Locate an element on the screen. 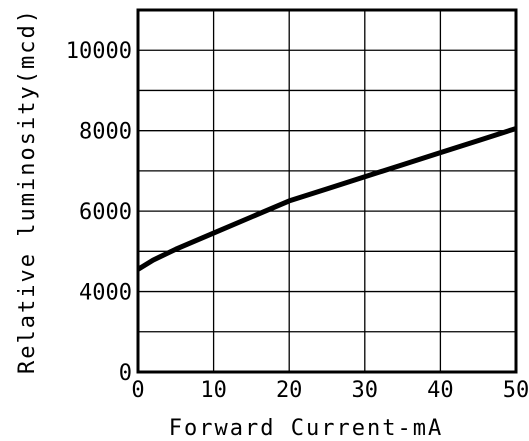  x-axis-label: Forward Current-mA is located at coordinates (306, 428).